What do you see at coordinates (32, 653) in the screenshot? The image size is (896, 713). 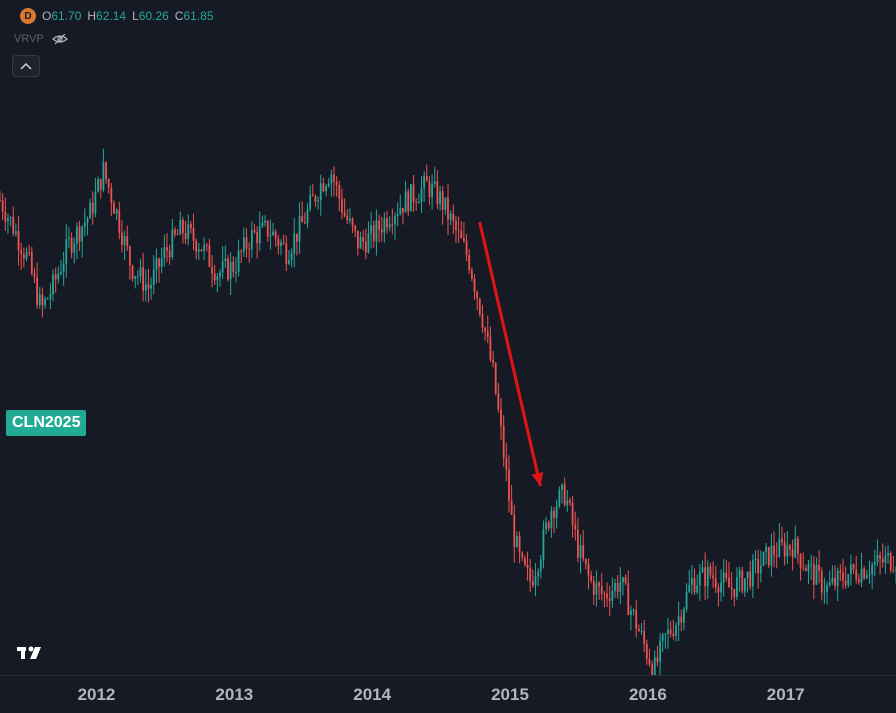 I see `tradingview-logo-icon` at bounding box center [32, 653].